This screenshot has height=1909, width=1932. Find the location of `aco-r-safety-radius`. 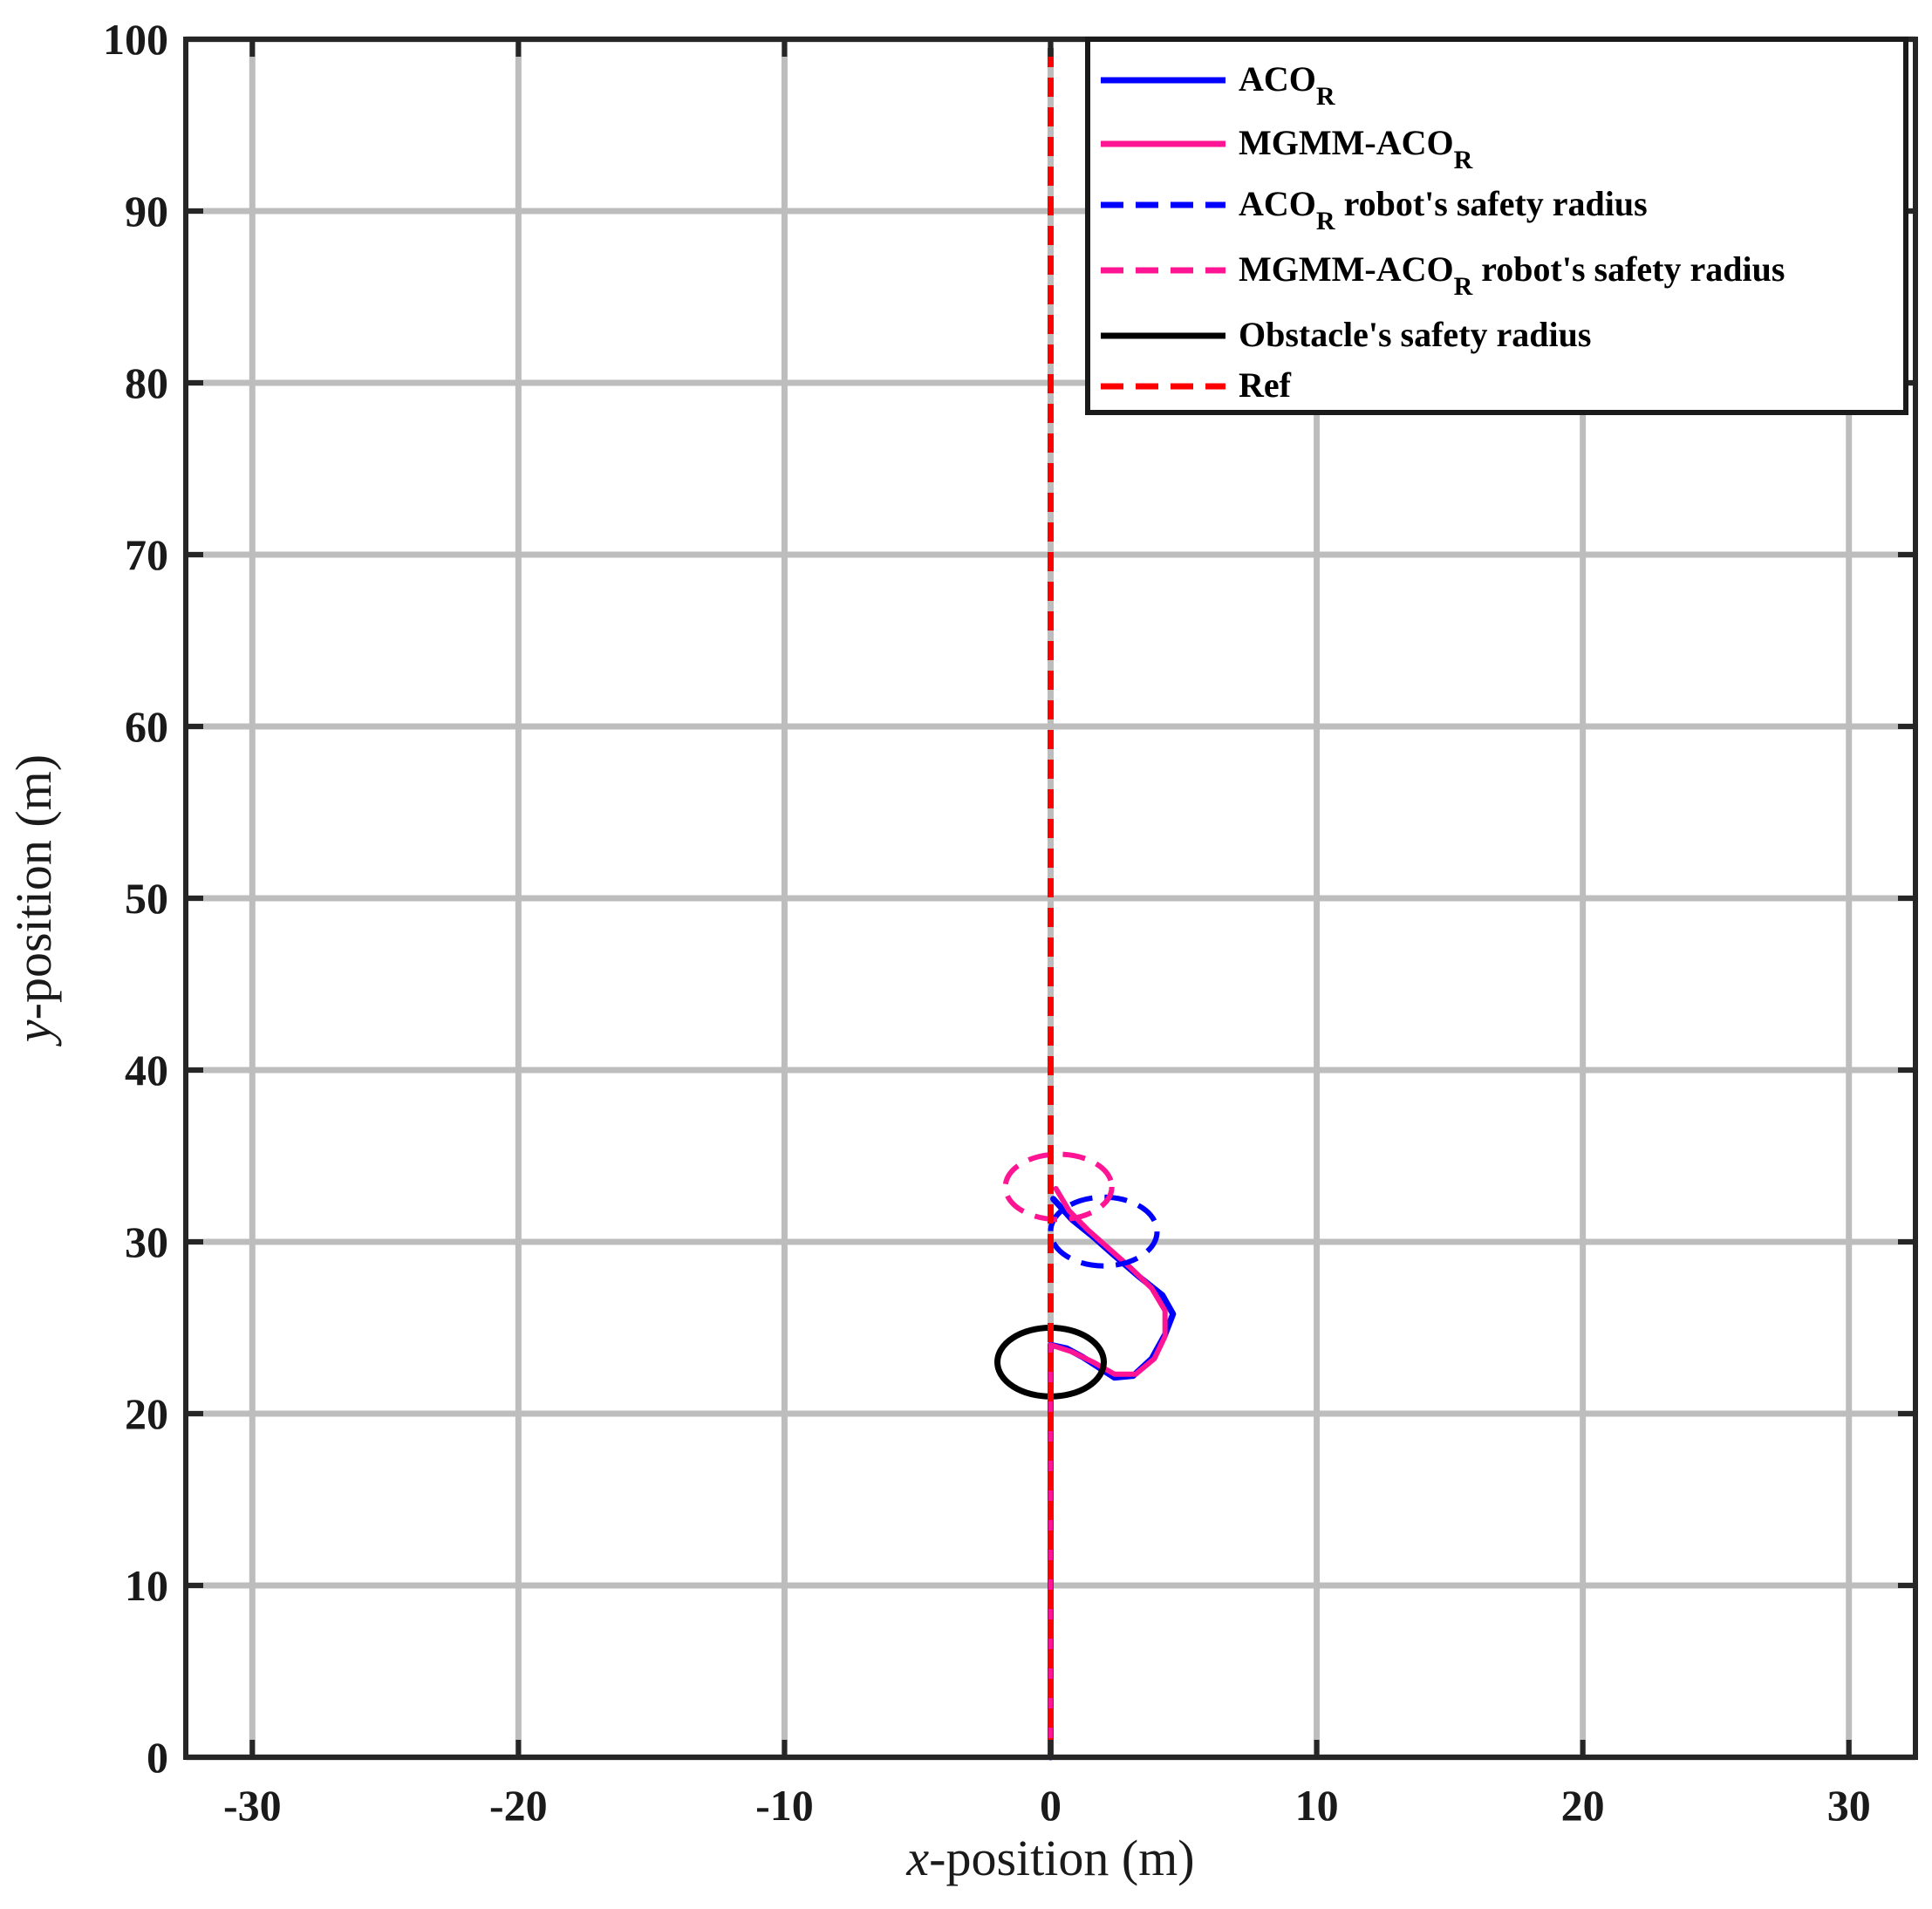

aco-r-safety-radius is located at coordinates (1104, 1232).